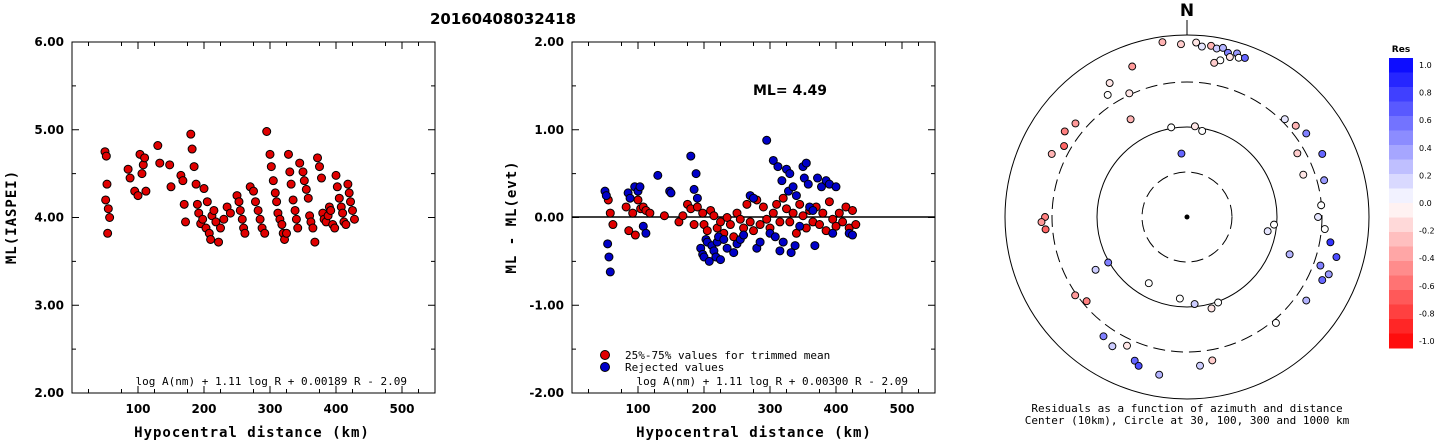  Describe the element at coordinates (49, 130) in the screenshot. I see `y-tick-label: 5.00` at that location.